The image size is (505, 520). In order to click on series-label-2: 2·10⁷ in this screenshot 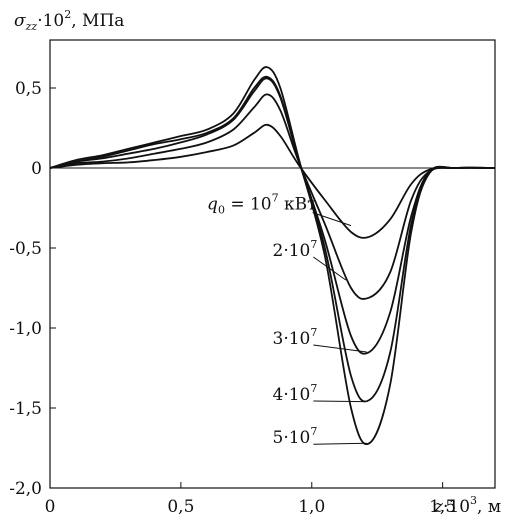, I will do `click(295, 249)`.